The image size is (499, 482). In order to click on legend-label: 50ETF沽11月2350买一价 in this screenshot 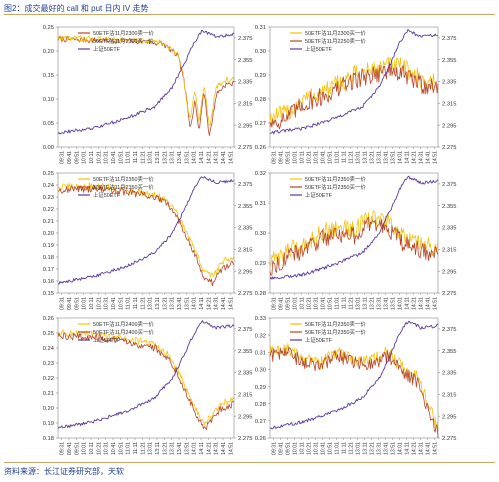, I will do `click(335, 187)`.